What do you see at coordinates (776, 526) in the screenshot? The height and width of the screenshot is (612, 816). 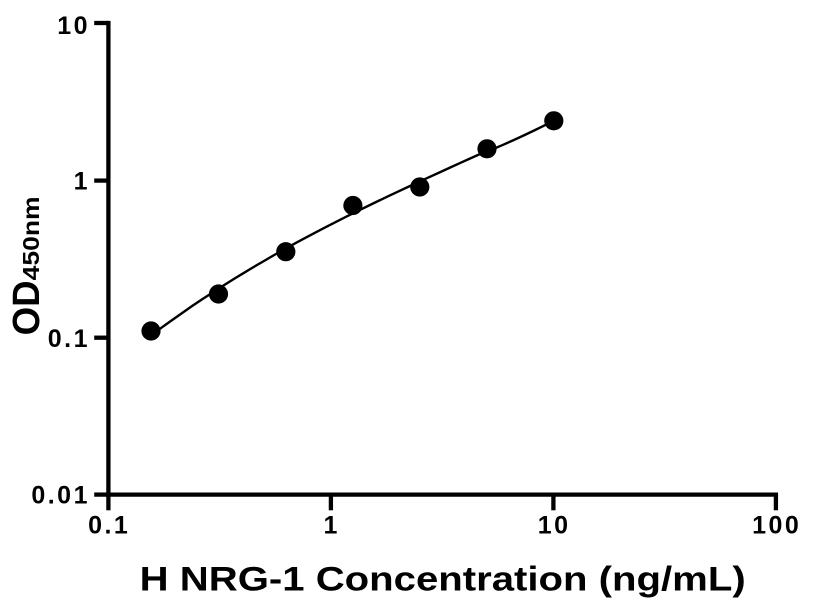 I see `svg-text: 100` at bounding box center [776, 526].